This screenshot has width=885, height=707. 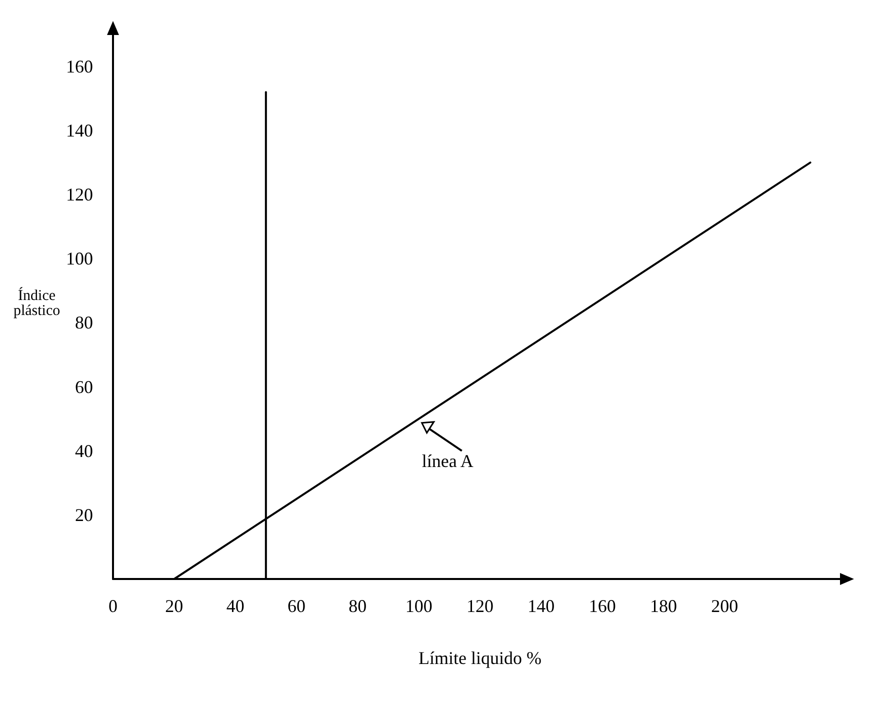 What do you see at coordinates (663, 606) in the screenshot?
I see `x-tick-label: 180` at bounding box center [663, 606].